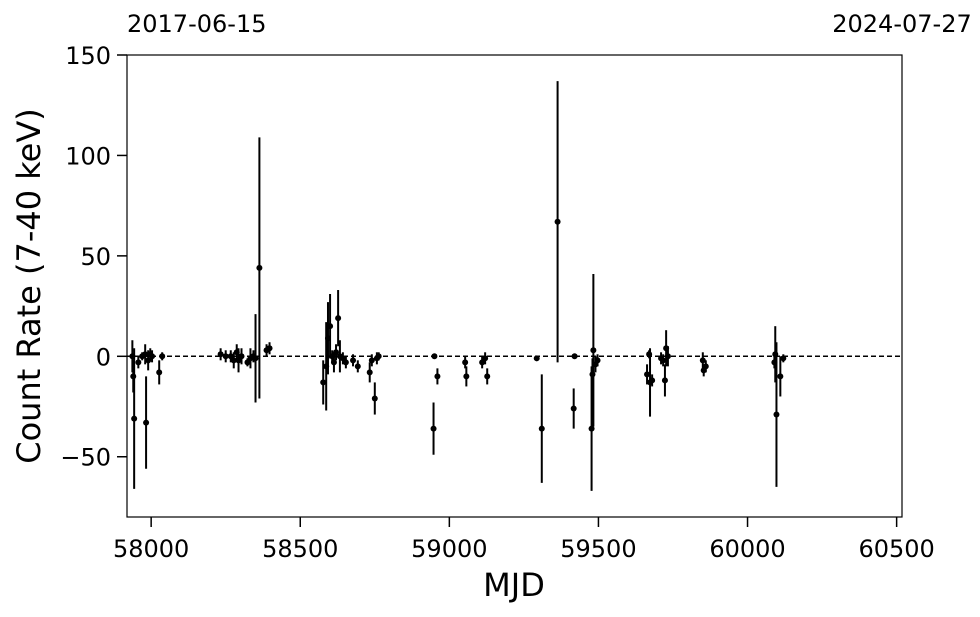 Image resolution: width=980 pixels, height=617 pixels. What do you see at coordinates (514, 585) in the screenshot?
I see `x-axis-label: MJD` at bounding box center [514, 585].